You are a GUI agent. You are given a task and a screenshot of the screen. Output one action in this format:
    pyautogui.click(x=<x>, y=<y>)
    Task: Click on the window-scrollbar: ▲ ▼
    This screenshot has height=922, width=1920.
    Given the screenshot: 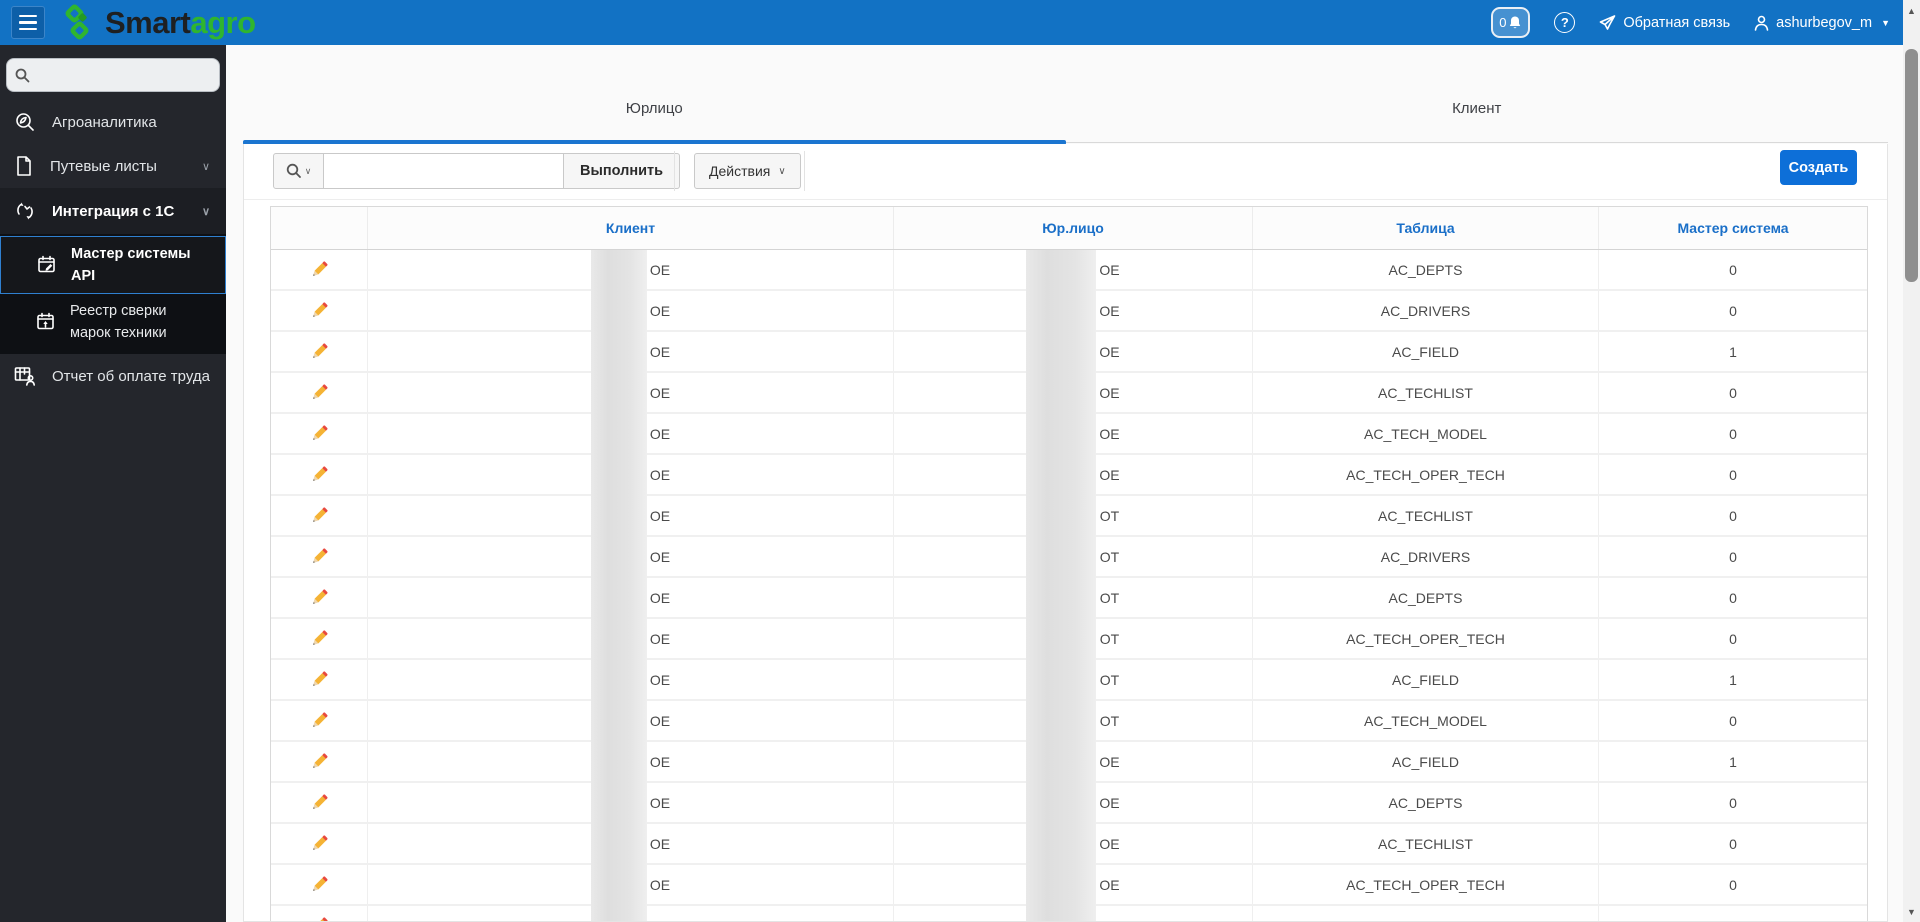 What is the action you would take?
    pyautogui.click(x=1911, y=461)
    